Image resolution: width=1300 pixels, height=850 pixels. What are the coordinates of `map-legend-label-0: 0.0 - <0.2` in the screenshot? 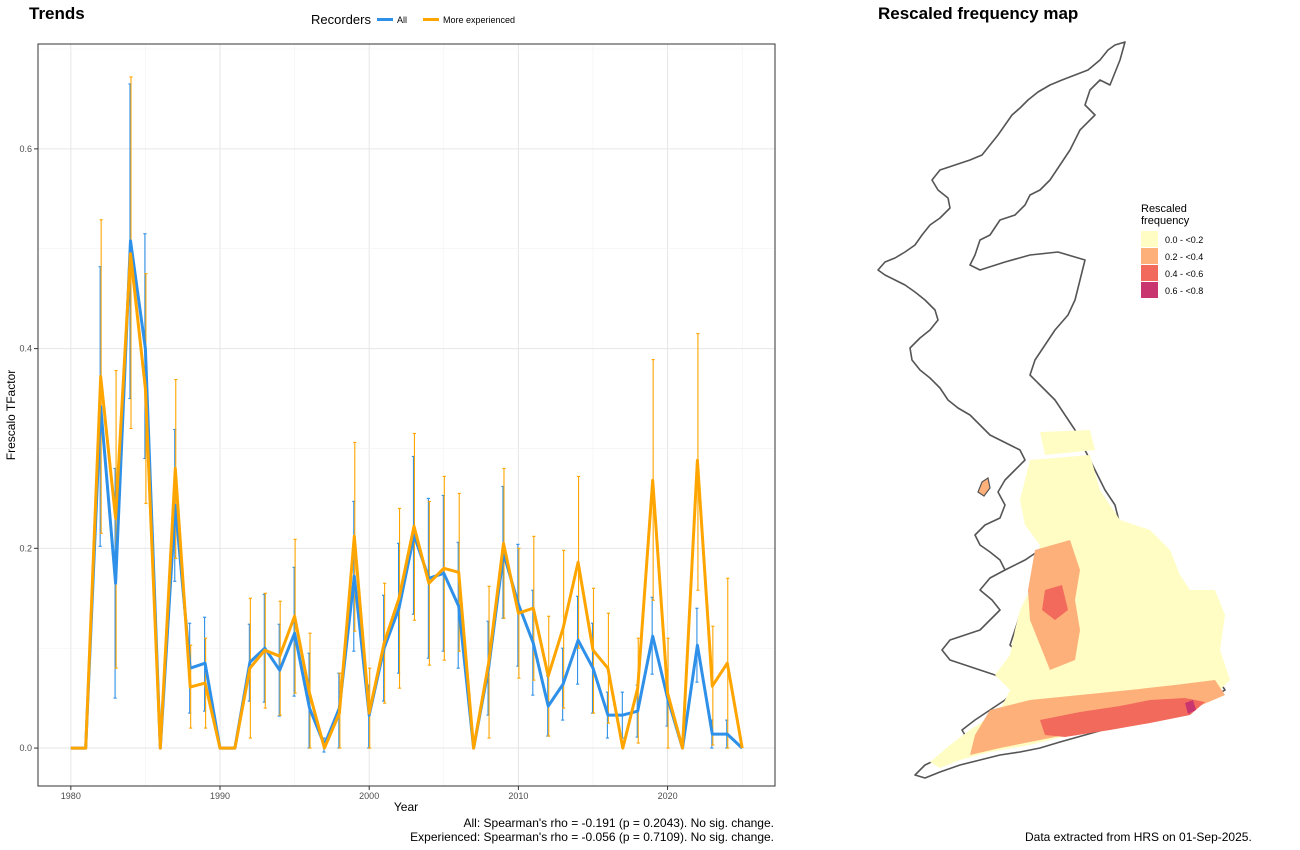 It's located at (1184, 240).